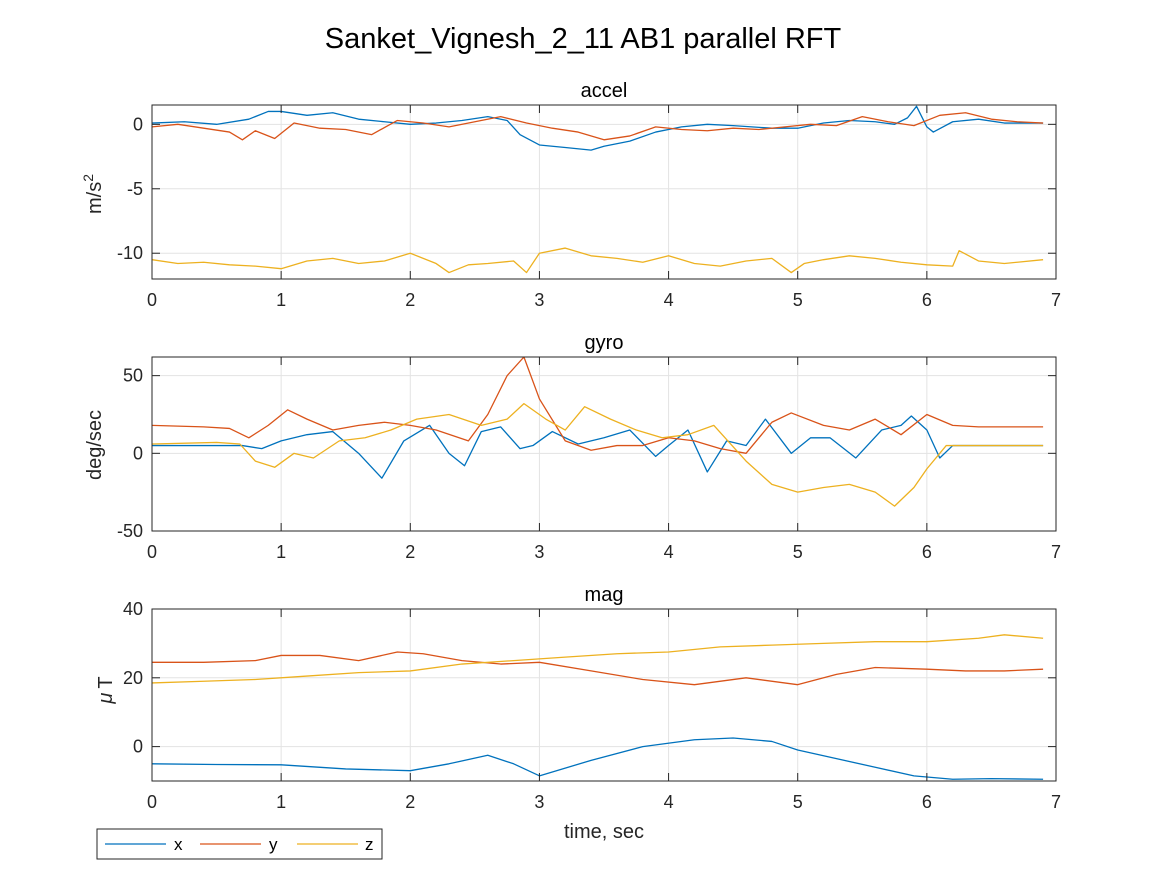  What do you see at coordinates (133, 678) in the screenshot?
I see `mag-ytick-label-1: 20` at bounding box center [133, 678].